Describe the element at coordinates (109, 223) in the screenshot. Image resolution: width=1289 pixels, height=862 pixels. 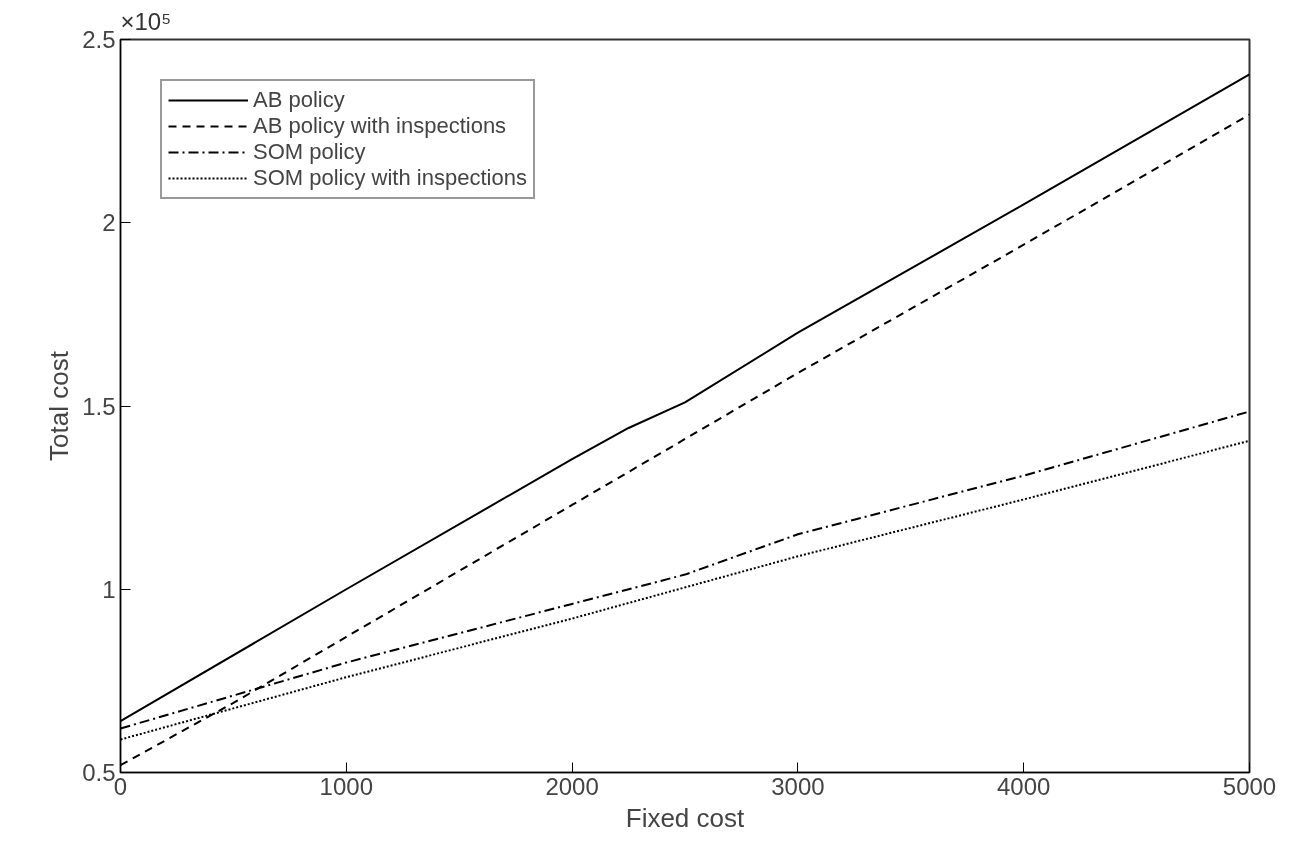
I see `y-tick-label: 2` at that location.